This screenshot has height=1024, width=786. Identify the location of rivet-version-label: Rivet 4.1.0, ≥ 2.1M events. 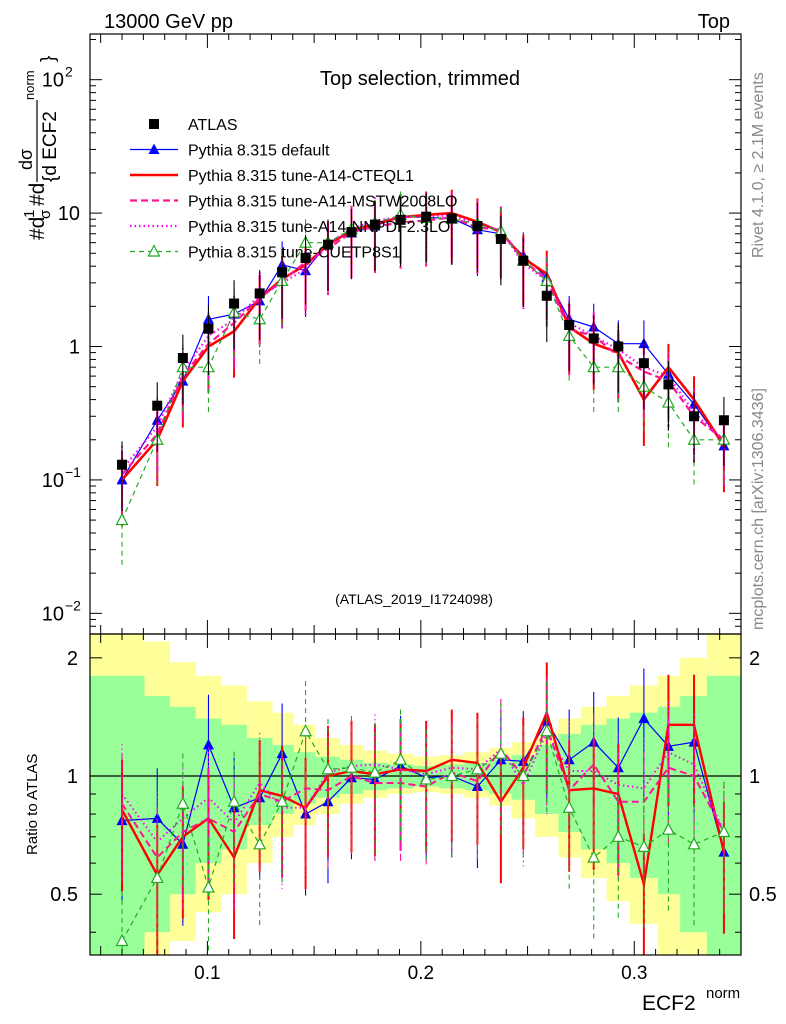
(758, 165).